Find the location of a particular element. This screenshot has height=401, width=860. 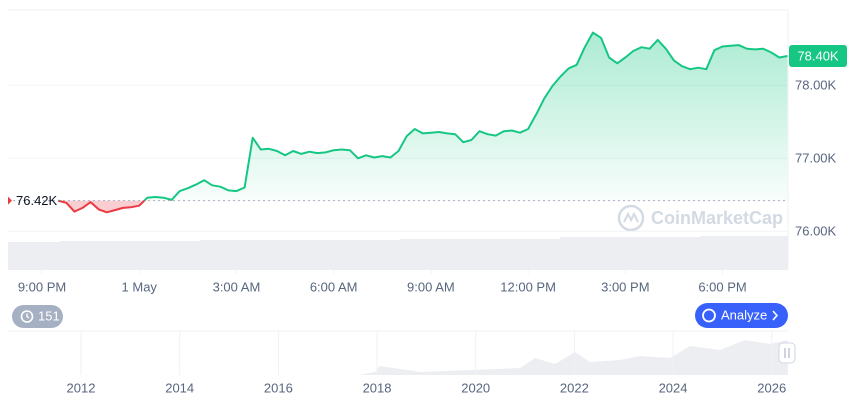

pill-icon is located at coordinates (27, 316).